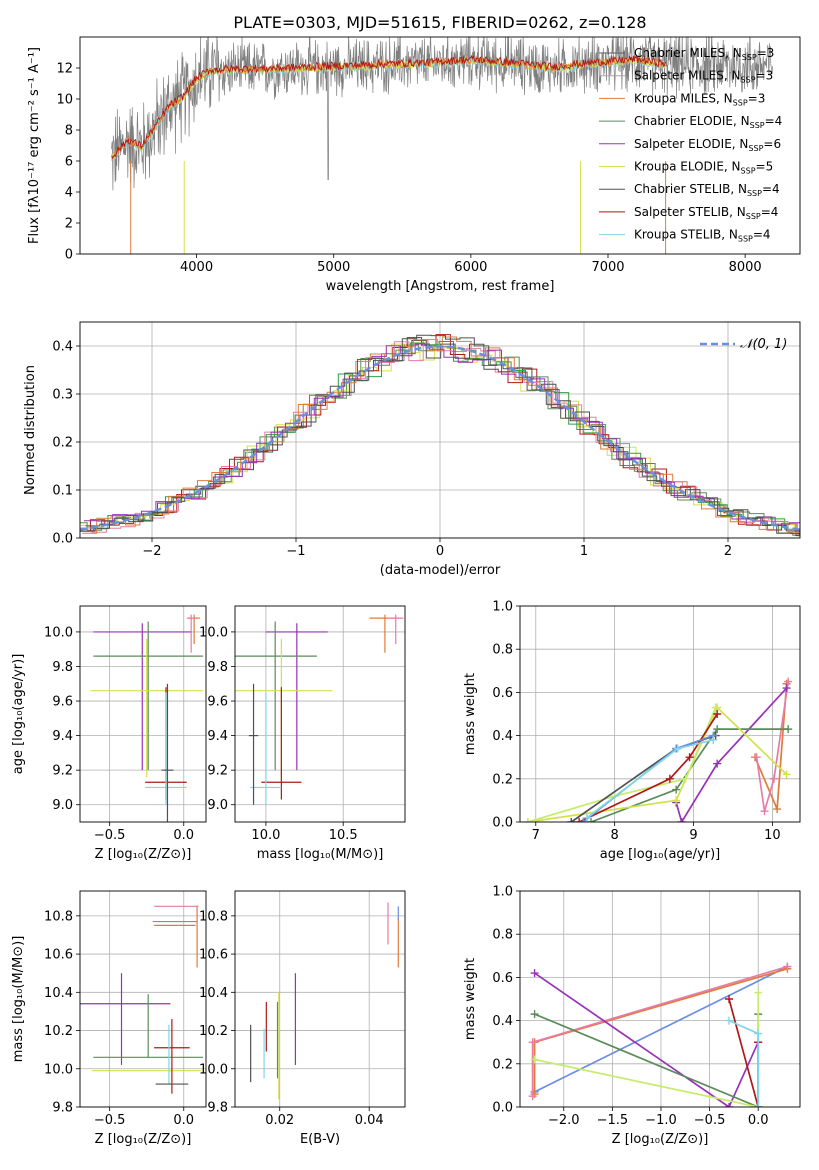  What do you see at coordinates (217, 702) in the screenshot?
I see `y-tick-label: 9.6` at bounding box center [217, 702].